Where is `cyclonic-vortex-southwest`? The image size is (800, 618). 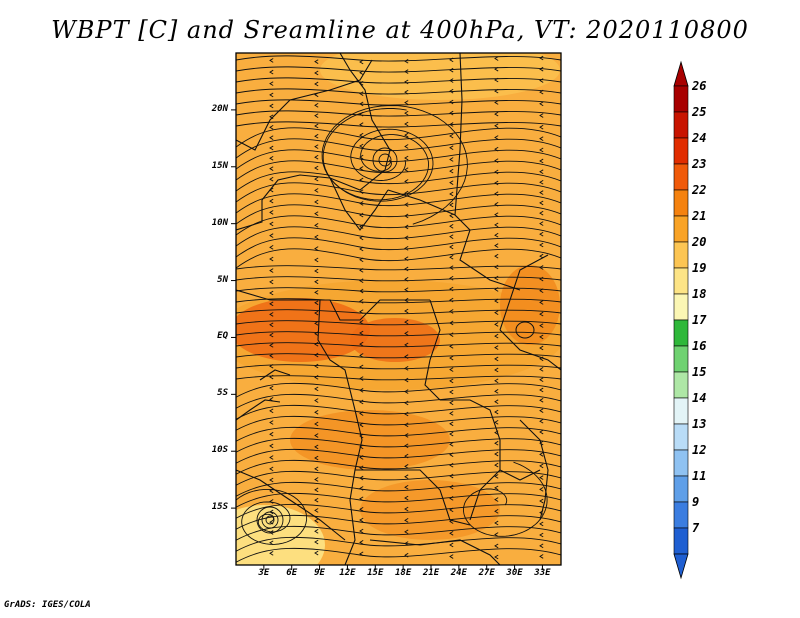
cyclonic-vortex-southwest is located at coordinates (270, 520).